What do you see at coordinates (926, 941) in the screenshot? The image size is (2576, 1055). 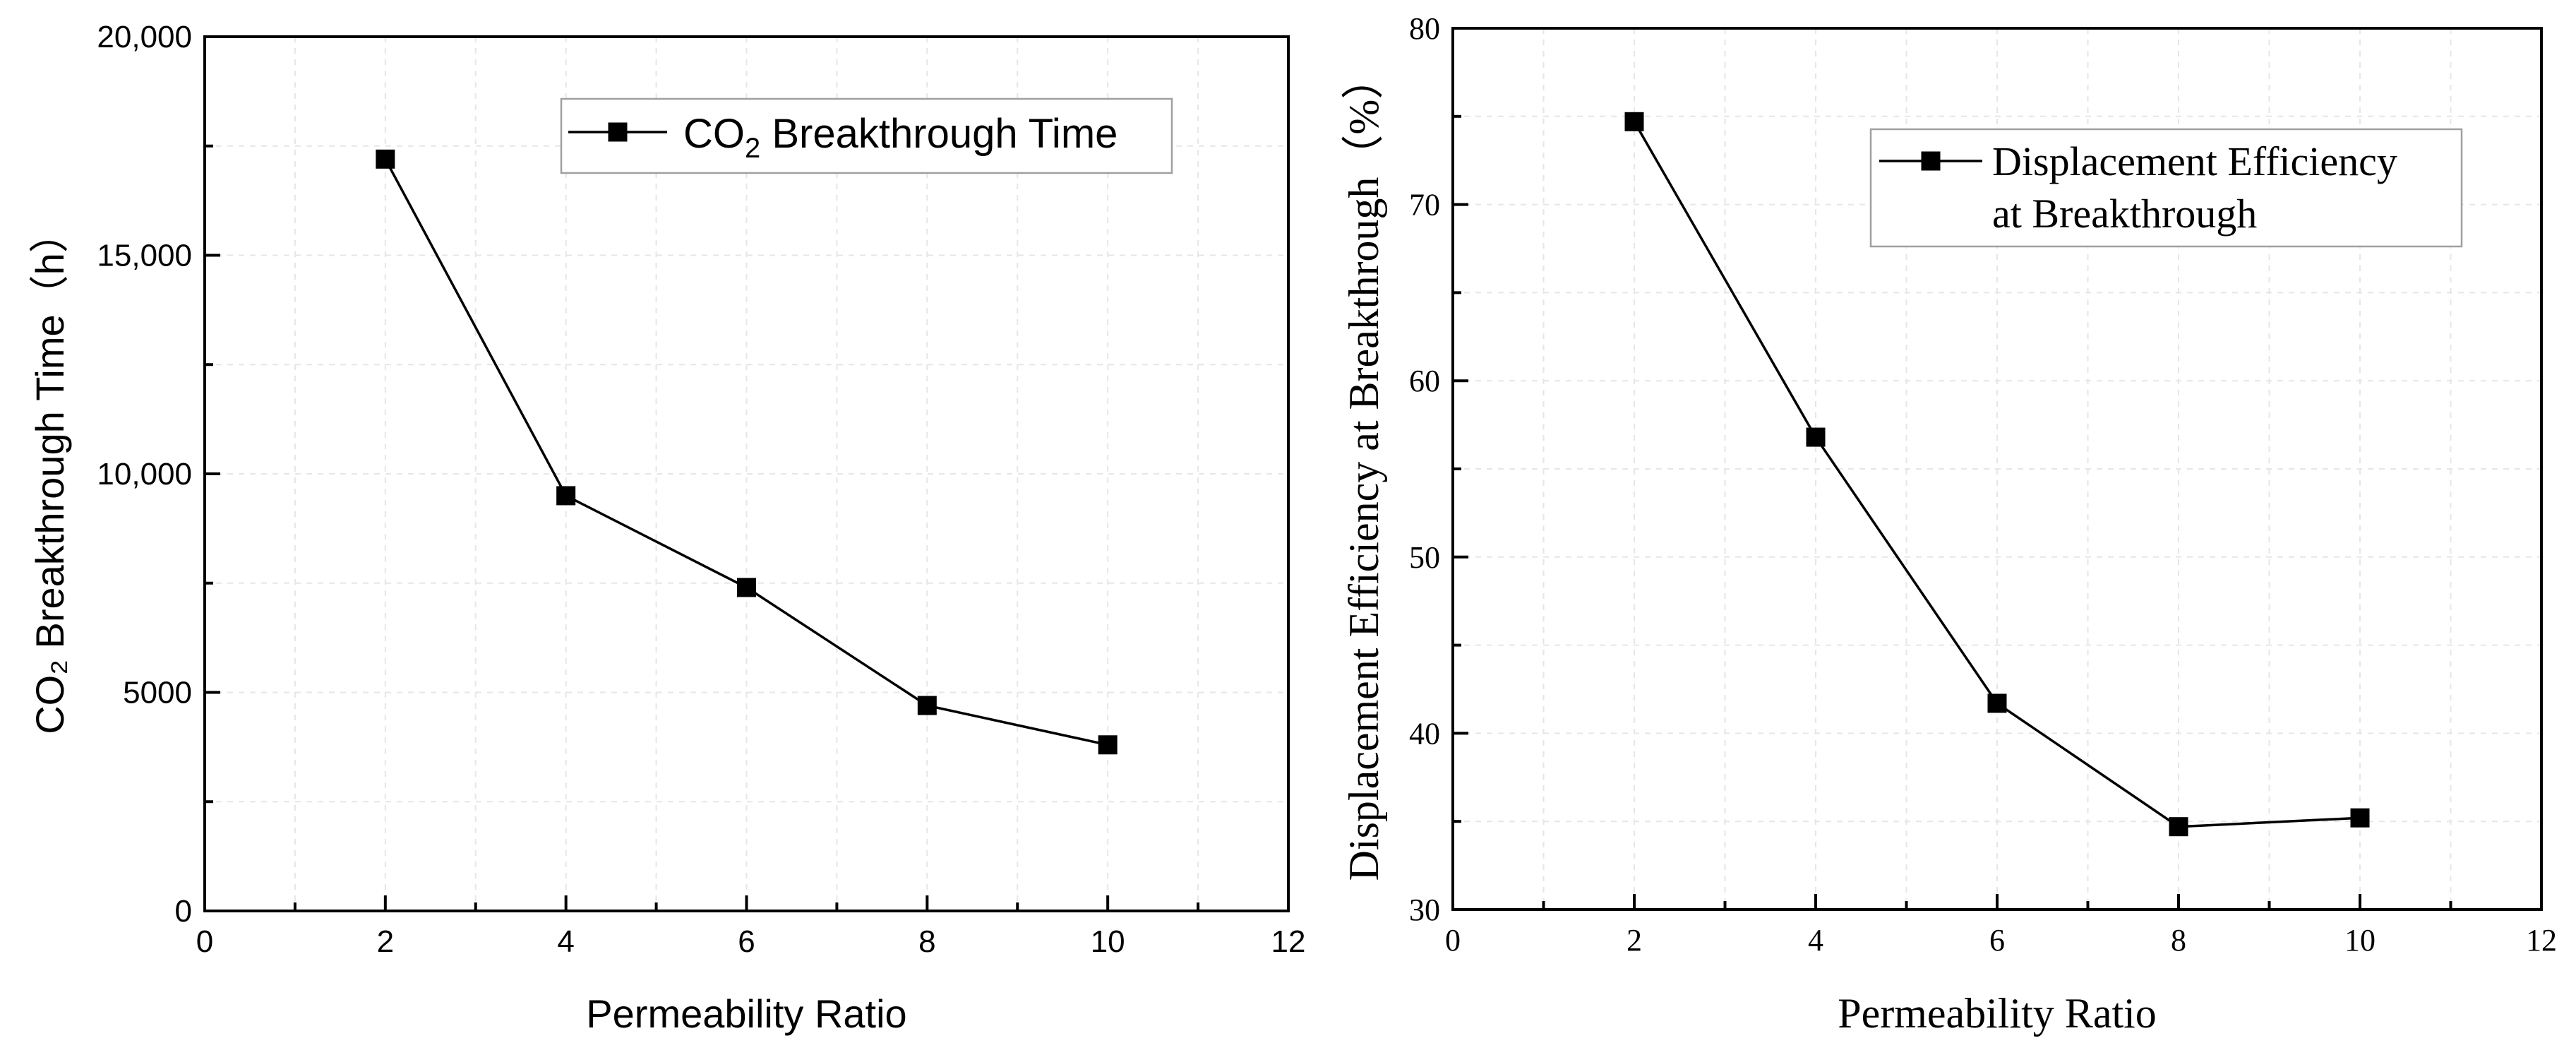 I see `left-x-tick-label: 8` at bounding box center [926, 941].